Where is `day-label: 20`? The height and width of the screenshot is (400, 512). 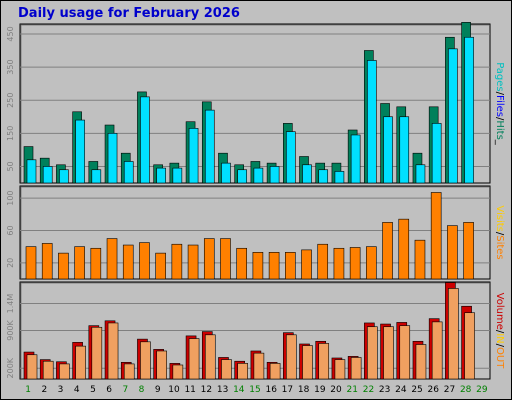
day-label: 20 is located at coordinates (336, 390).